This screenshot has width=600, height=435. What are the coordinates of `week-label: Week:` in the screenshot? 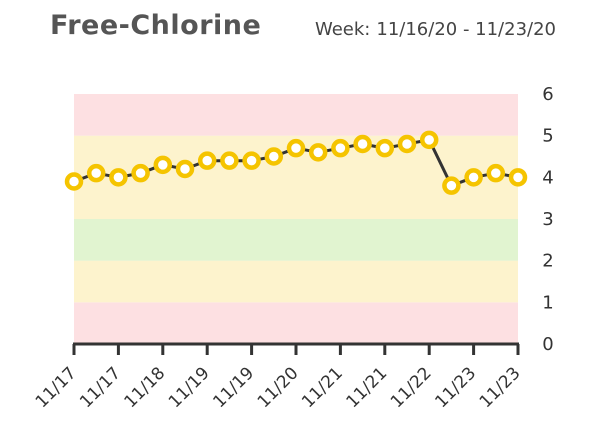 It's located at (342, 29).